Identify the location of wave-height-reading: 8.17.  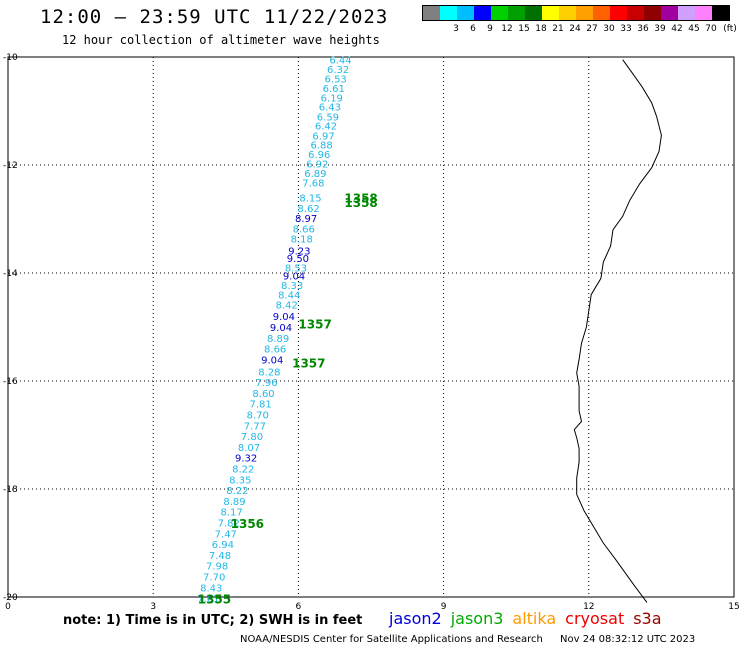
(231, 513).